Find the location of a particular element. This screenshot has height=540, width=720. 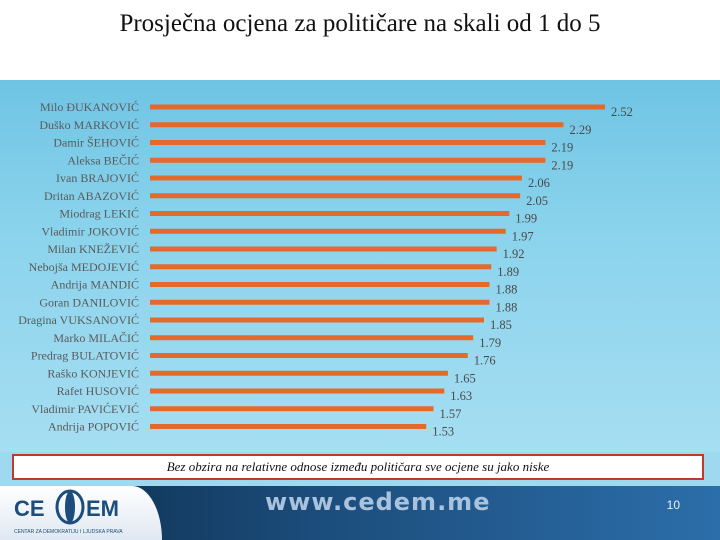

category-label: Vladimir PAVIĆEVIĆ is located at coordinates (85, 409).